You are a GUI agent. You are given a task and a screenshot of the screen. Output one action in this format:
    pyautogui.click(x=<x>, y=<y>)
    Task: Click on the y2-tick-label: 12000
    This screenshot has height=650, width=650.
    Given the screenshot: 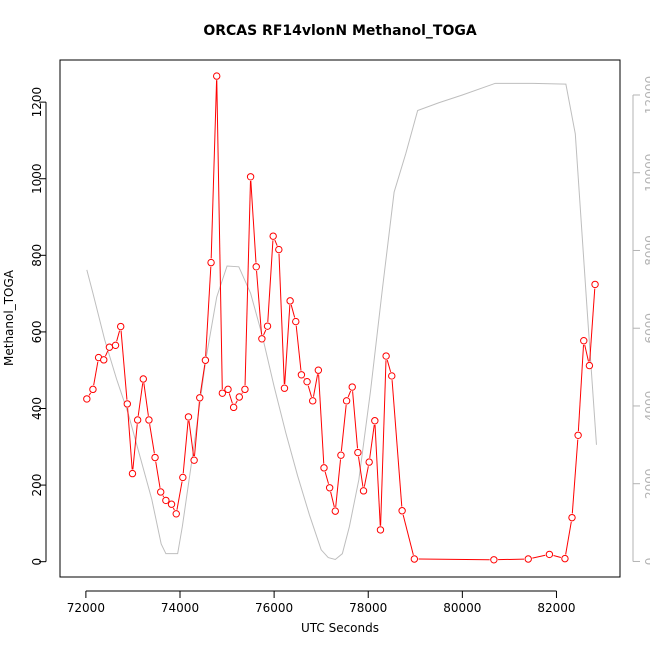 What is the action you would take?
    pyautogui.click(x=646, y=95)
    